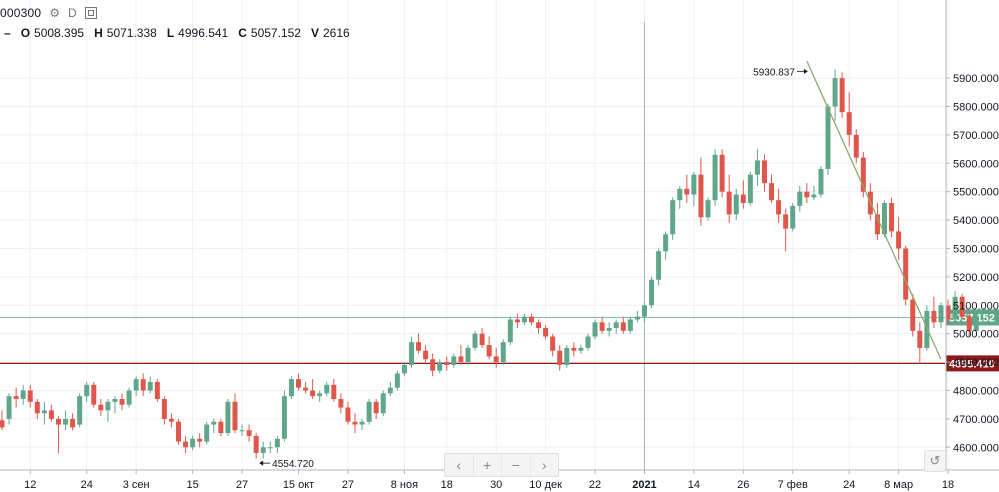  Describe the element at coordinates (935, 461) in the screenshot. I see `reset-icon: ↺` at that location.